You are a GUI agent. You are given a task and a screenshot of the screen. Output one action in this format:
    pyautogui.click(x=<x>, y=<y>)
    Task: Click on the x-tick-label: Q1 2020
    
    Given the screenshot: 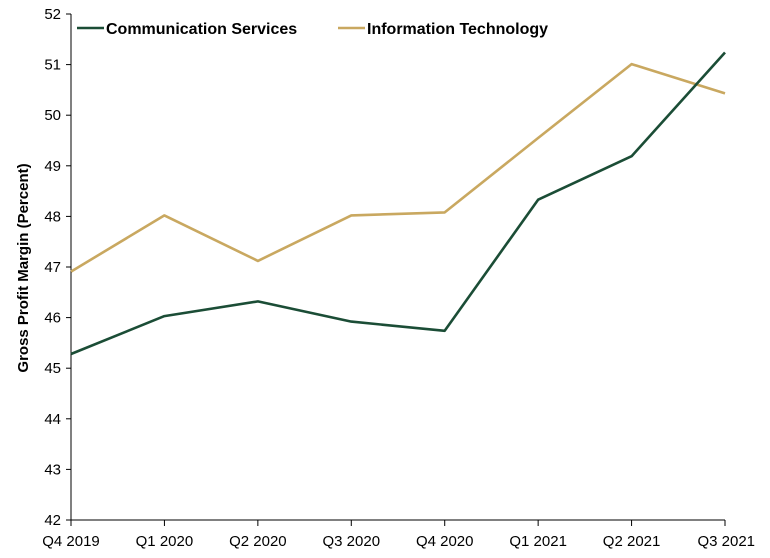 What is the action you would take?
    pyautogui.click(x=165, y=541)
    